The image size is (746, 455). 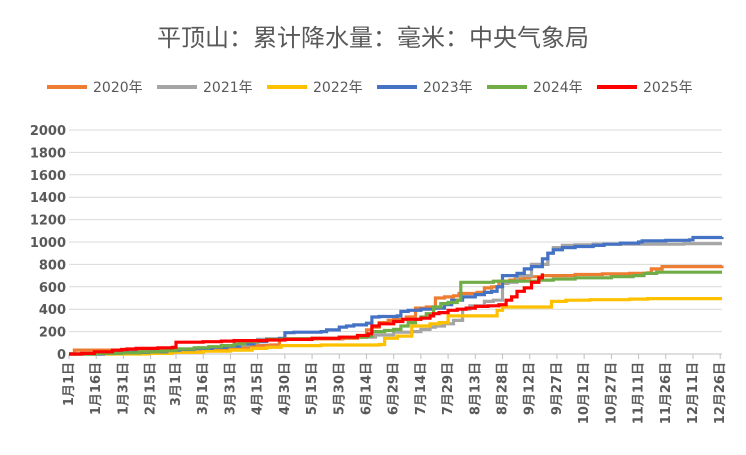 What do you see at coordinates (48, 198) in the screenshot?
I see `y-tick-label: 1400` at bounding box center [48, 198].